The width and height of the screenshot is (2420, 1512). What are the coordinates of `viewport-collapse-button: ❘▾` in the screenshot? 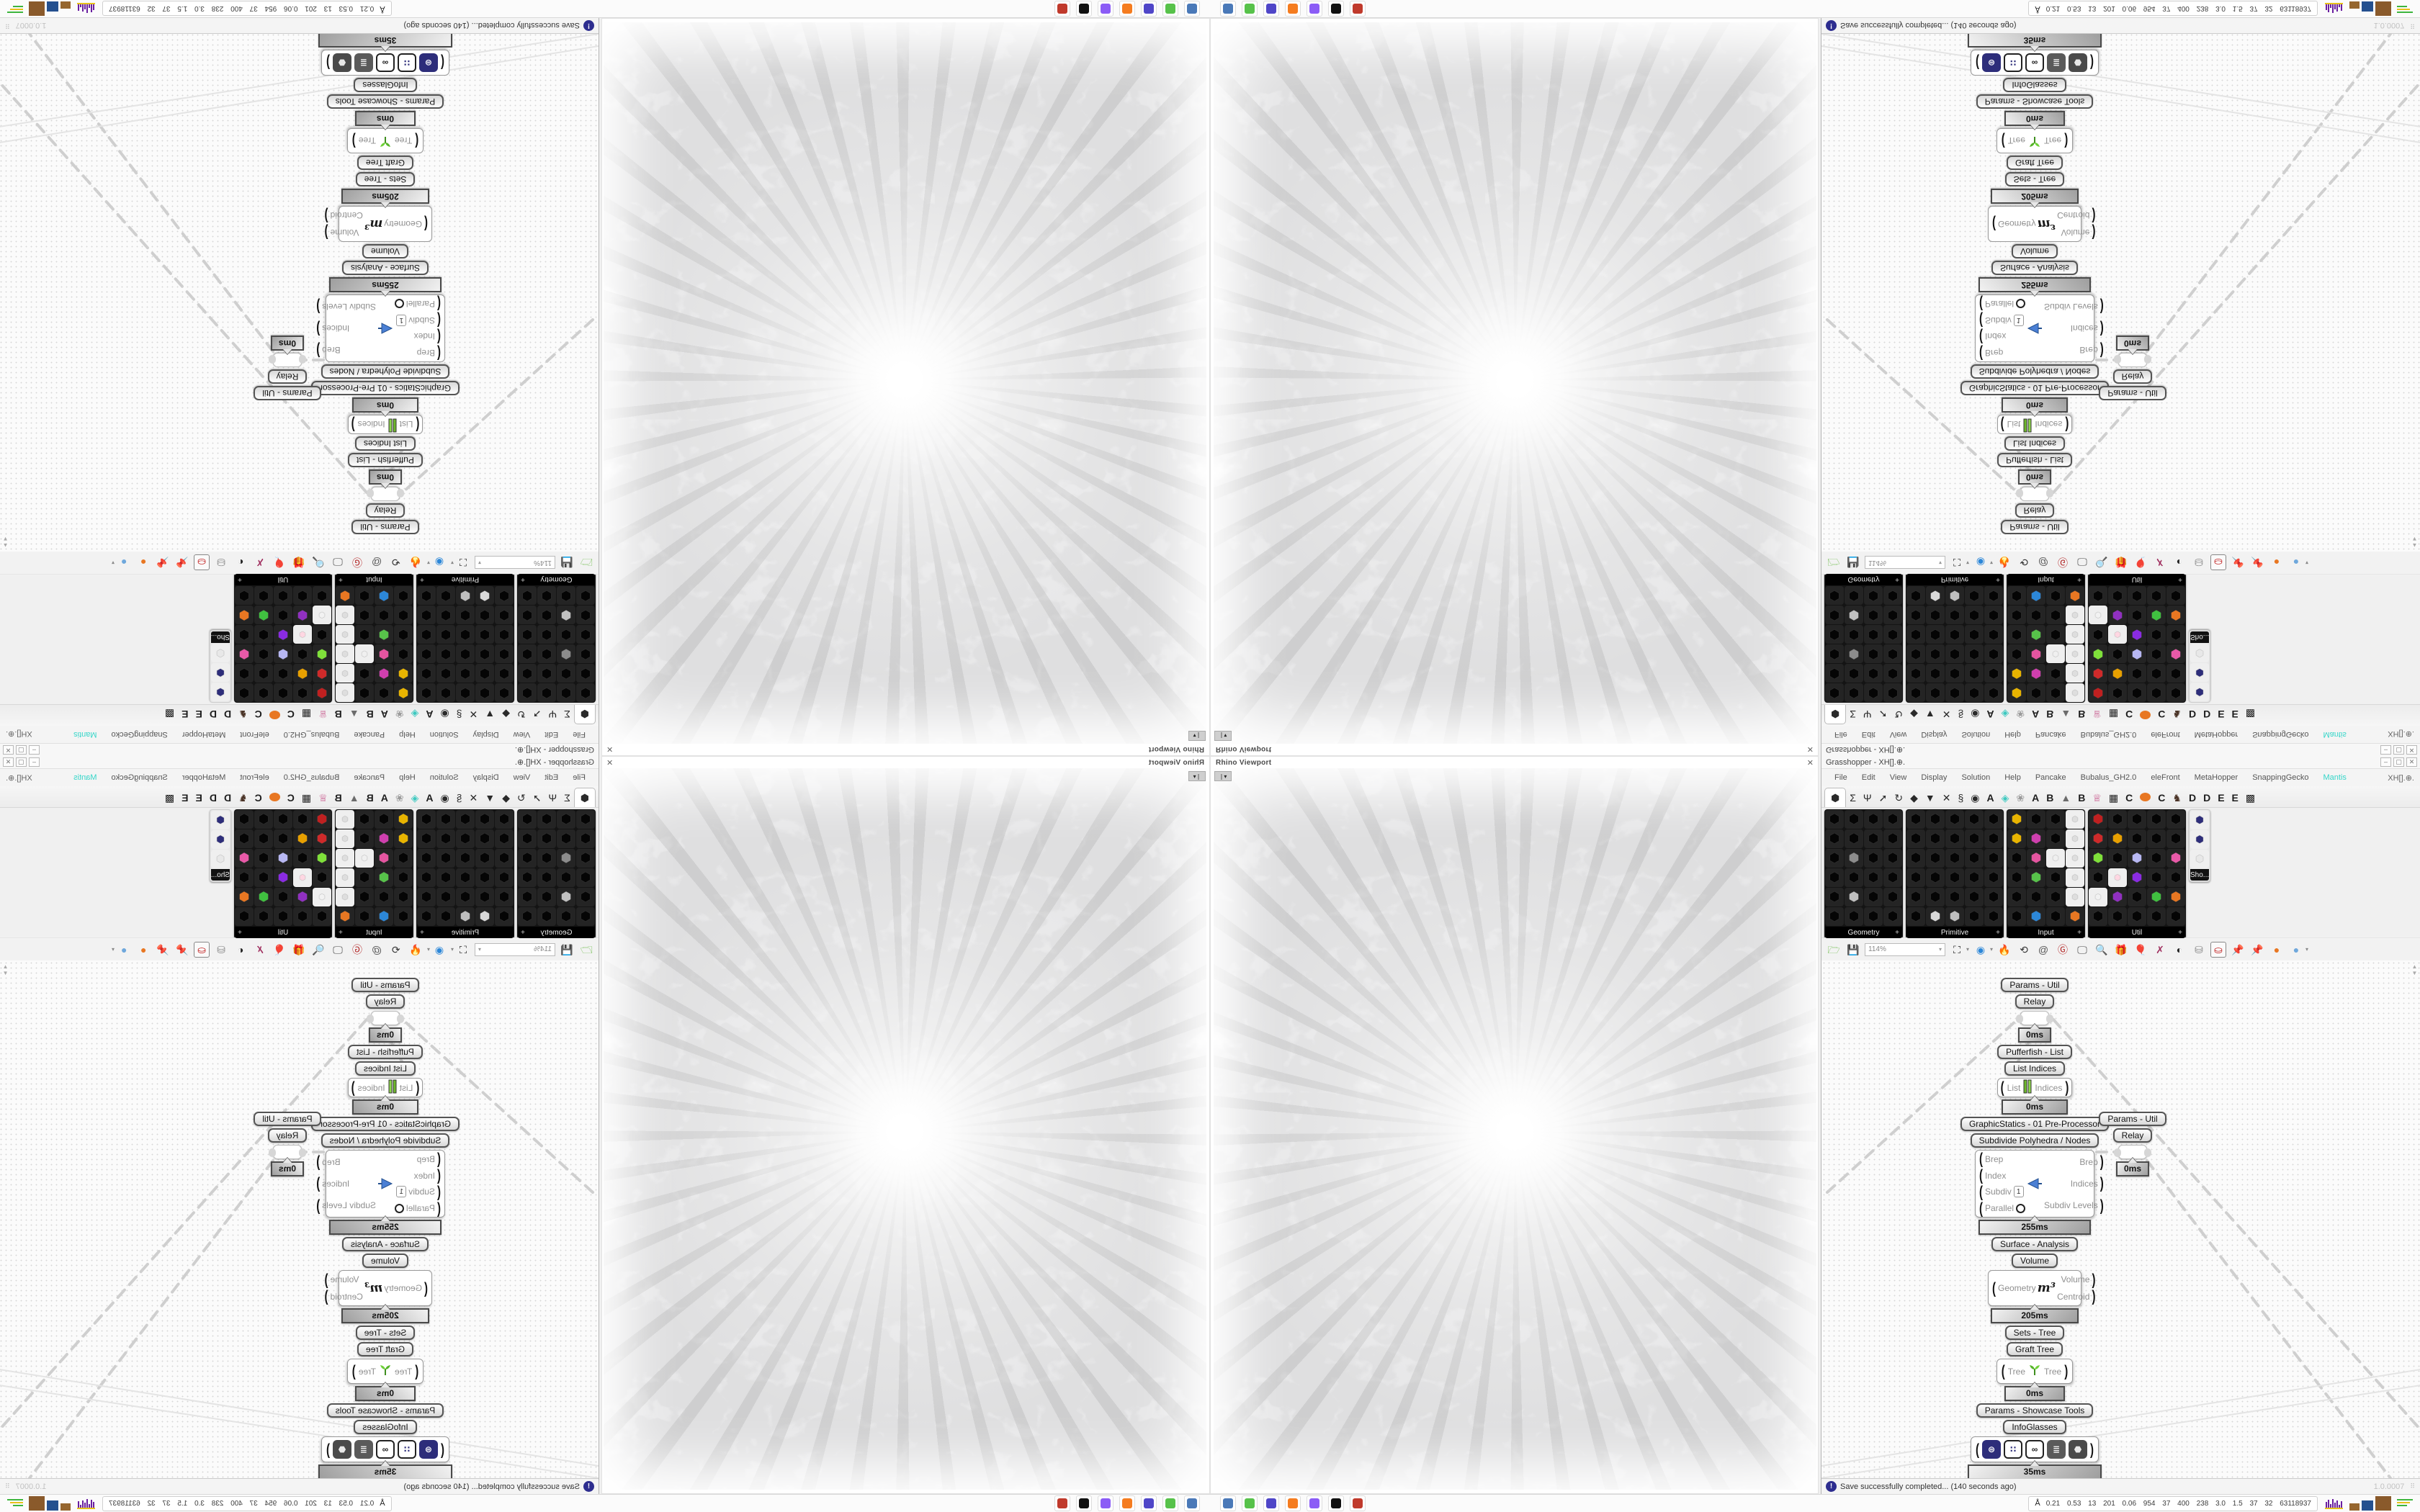 It's located at (1223, 776).